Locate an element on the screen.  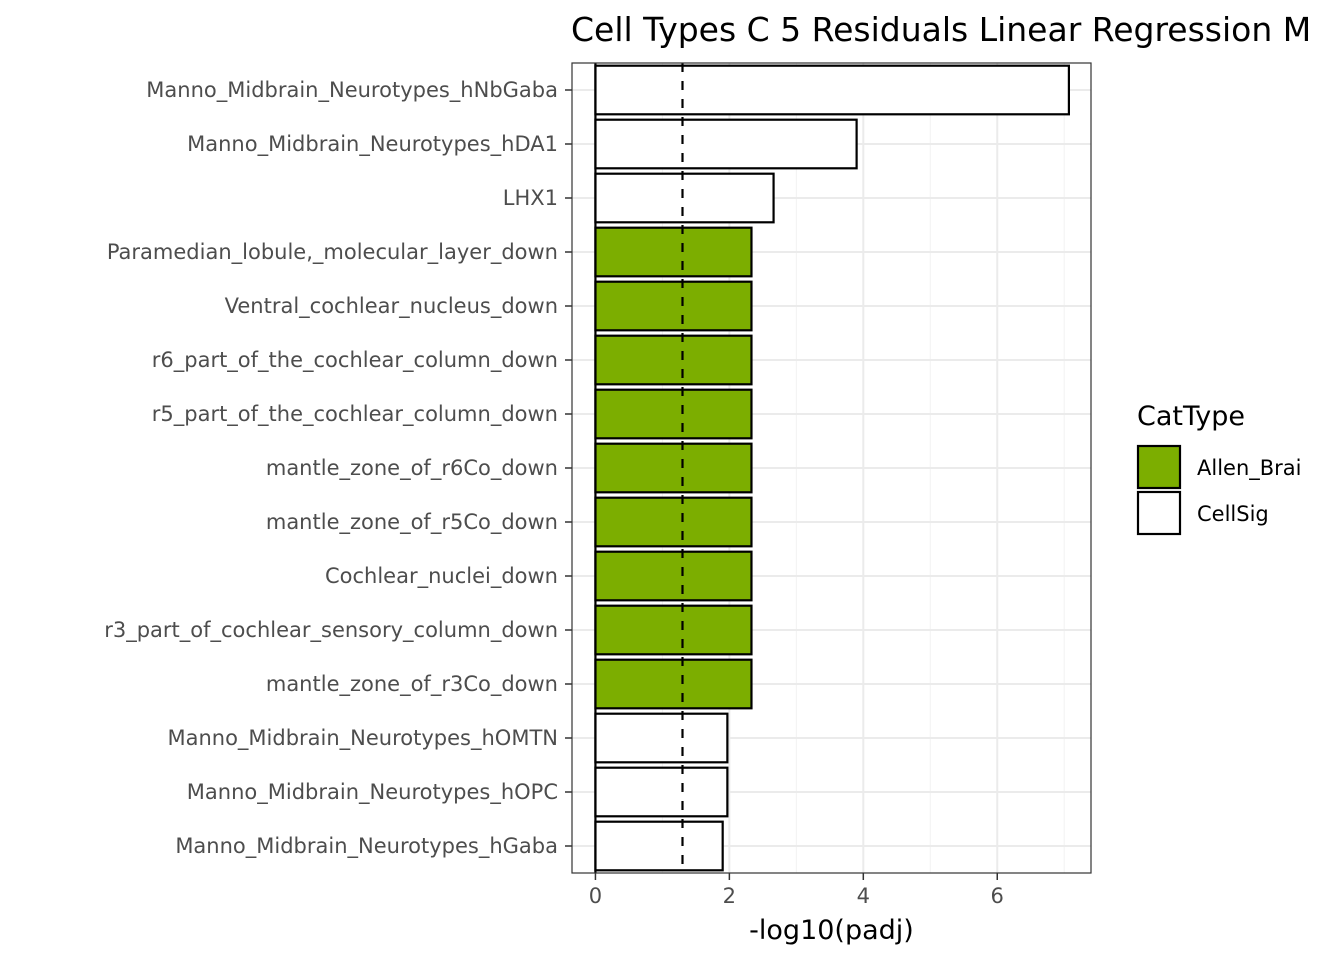
x-tick-label: 0 is located at coordinates (595, 896).